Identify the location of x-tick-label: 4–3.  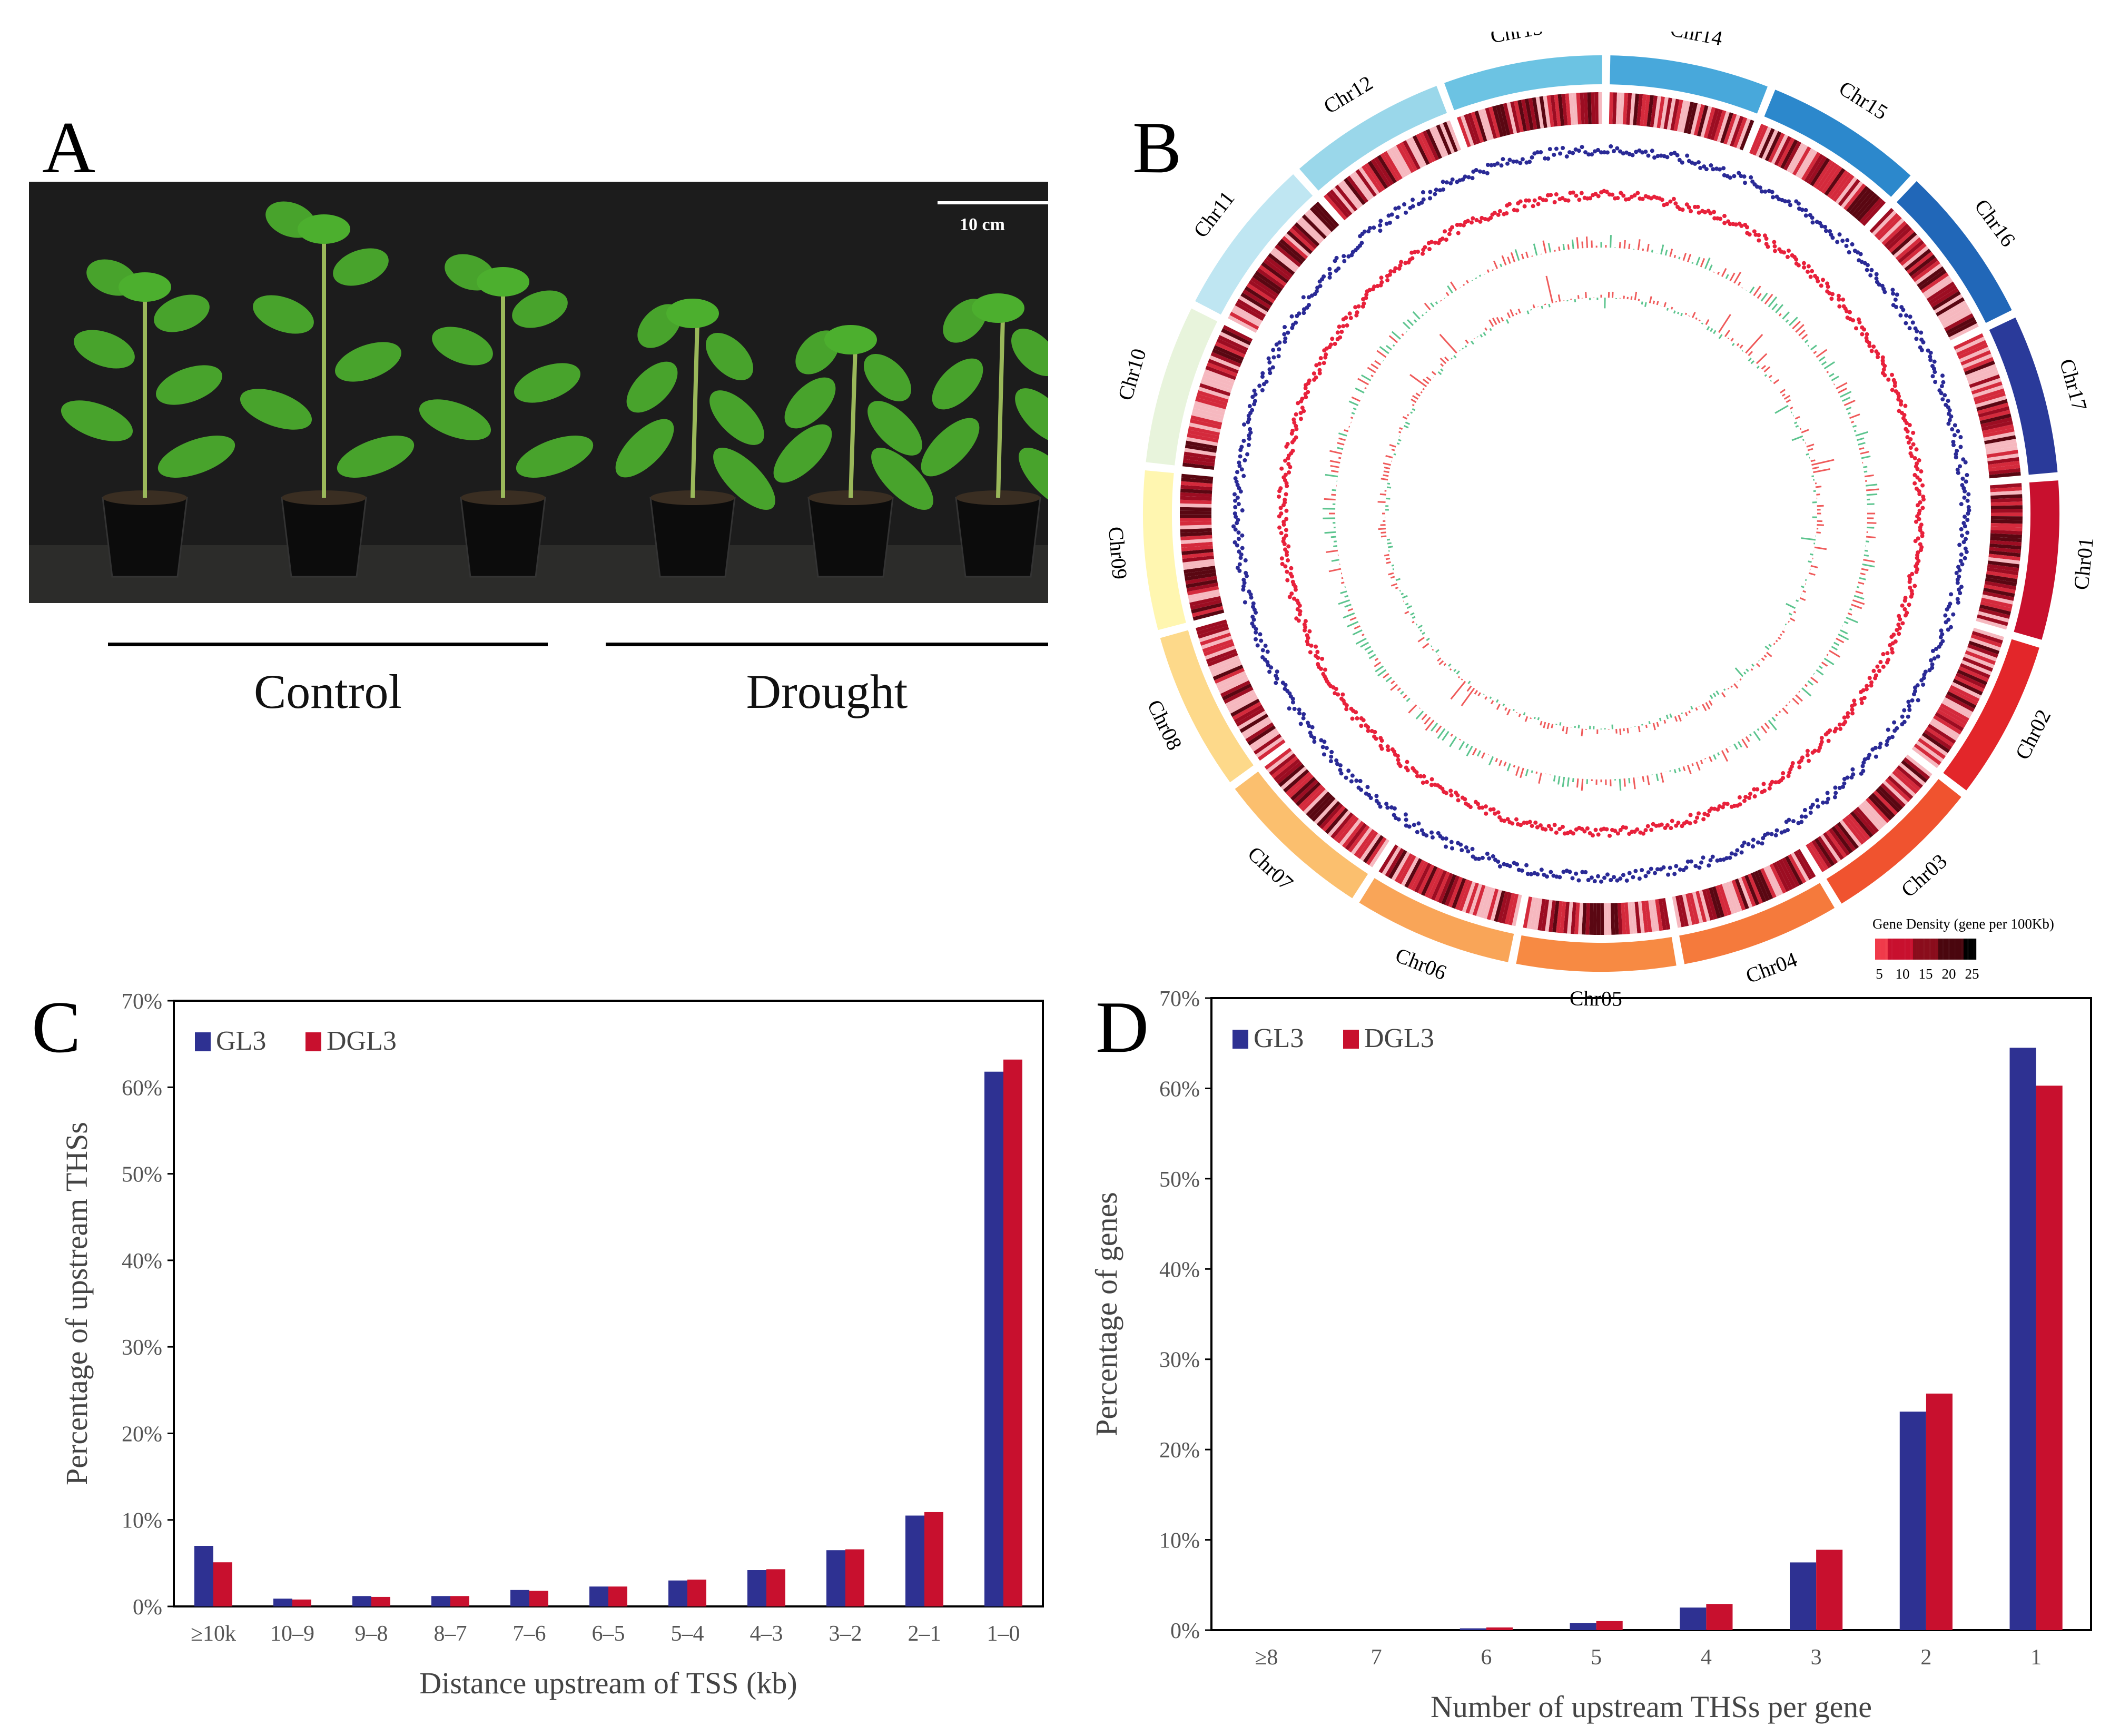
(766, 1634).